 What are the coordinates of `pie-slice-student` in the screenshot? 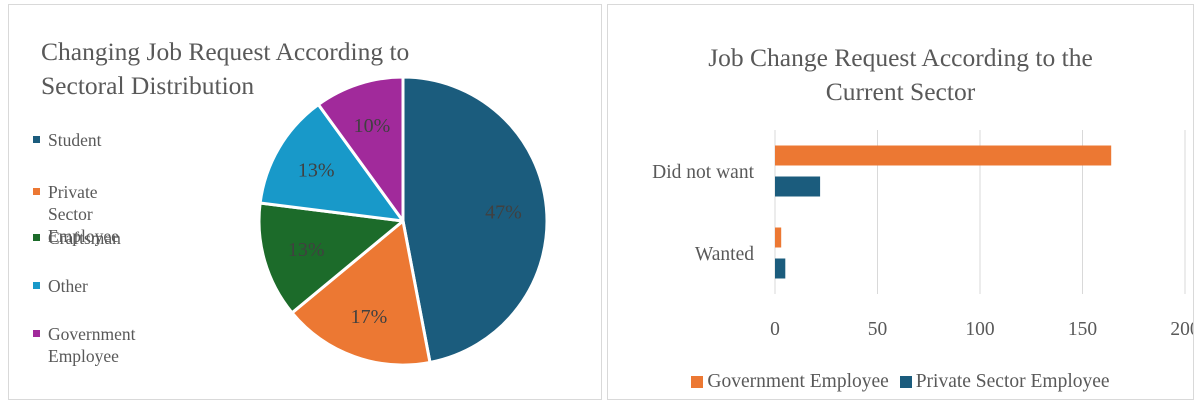 It's located at (475, 219).